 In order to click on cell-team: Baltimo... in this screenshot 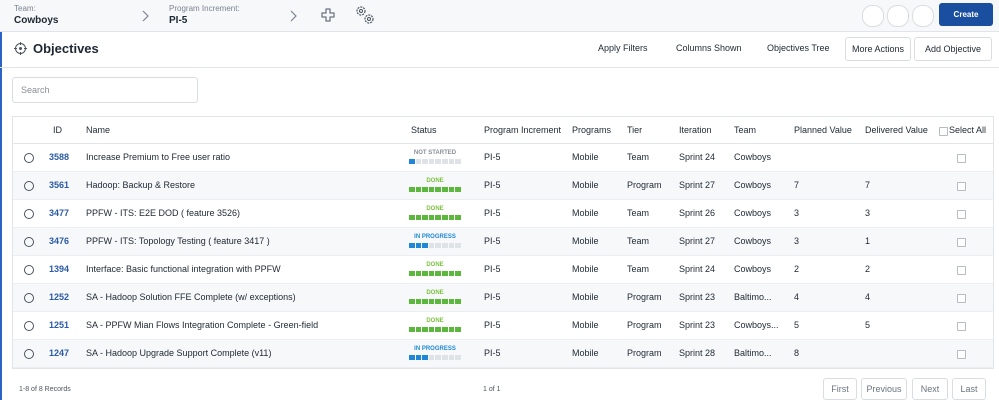, I will do `click(753, 297)`.